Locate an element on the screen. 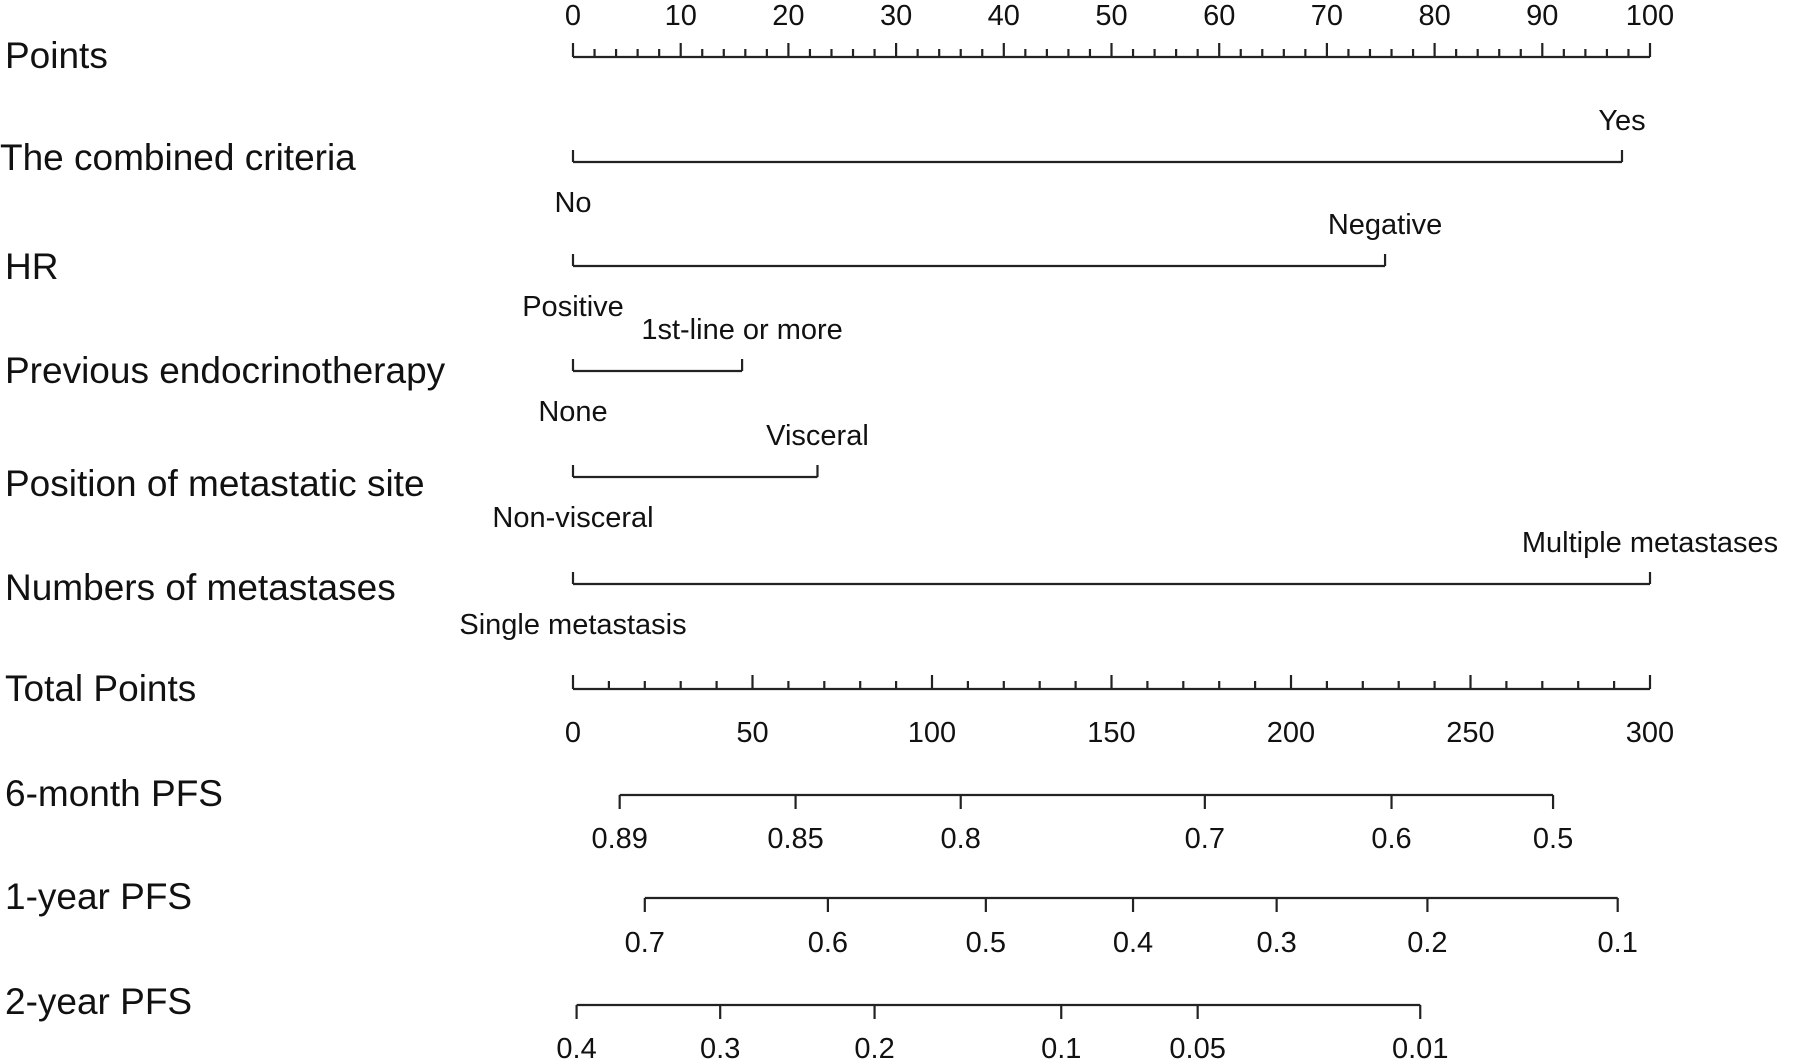 This screenshot has width=1800, height=1061. points-tick-label: 40 is located at coordinates (1004, 16).